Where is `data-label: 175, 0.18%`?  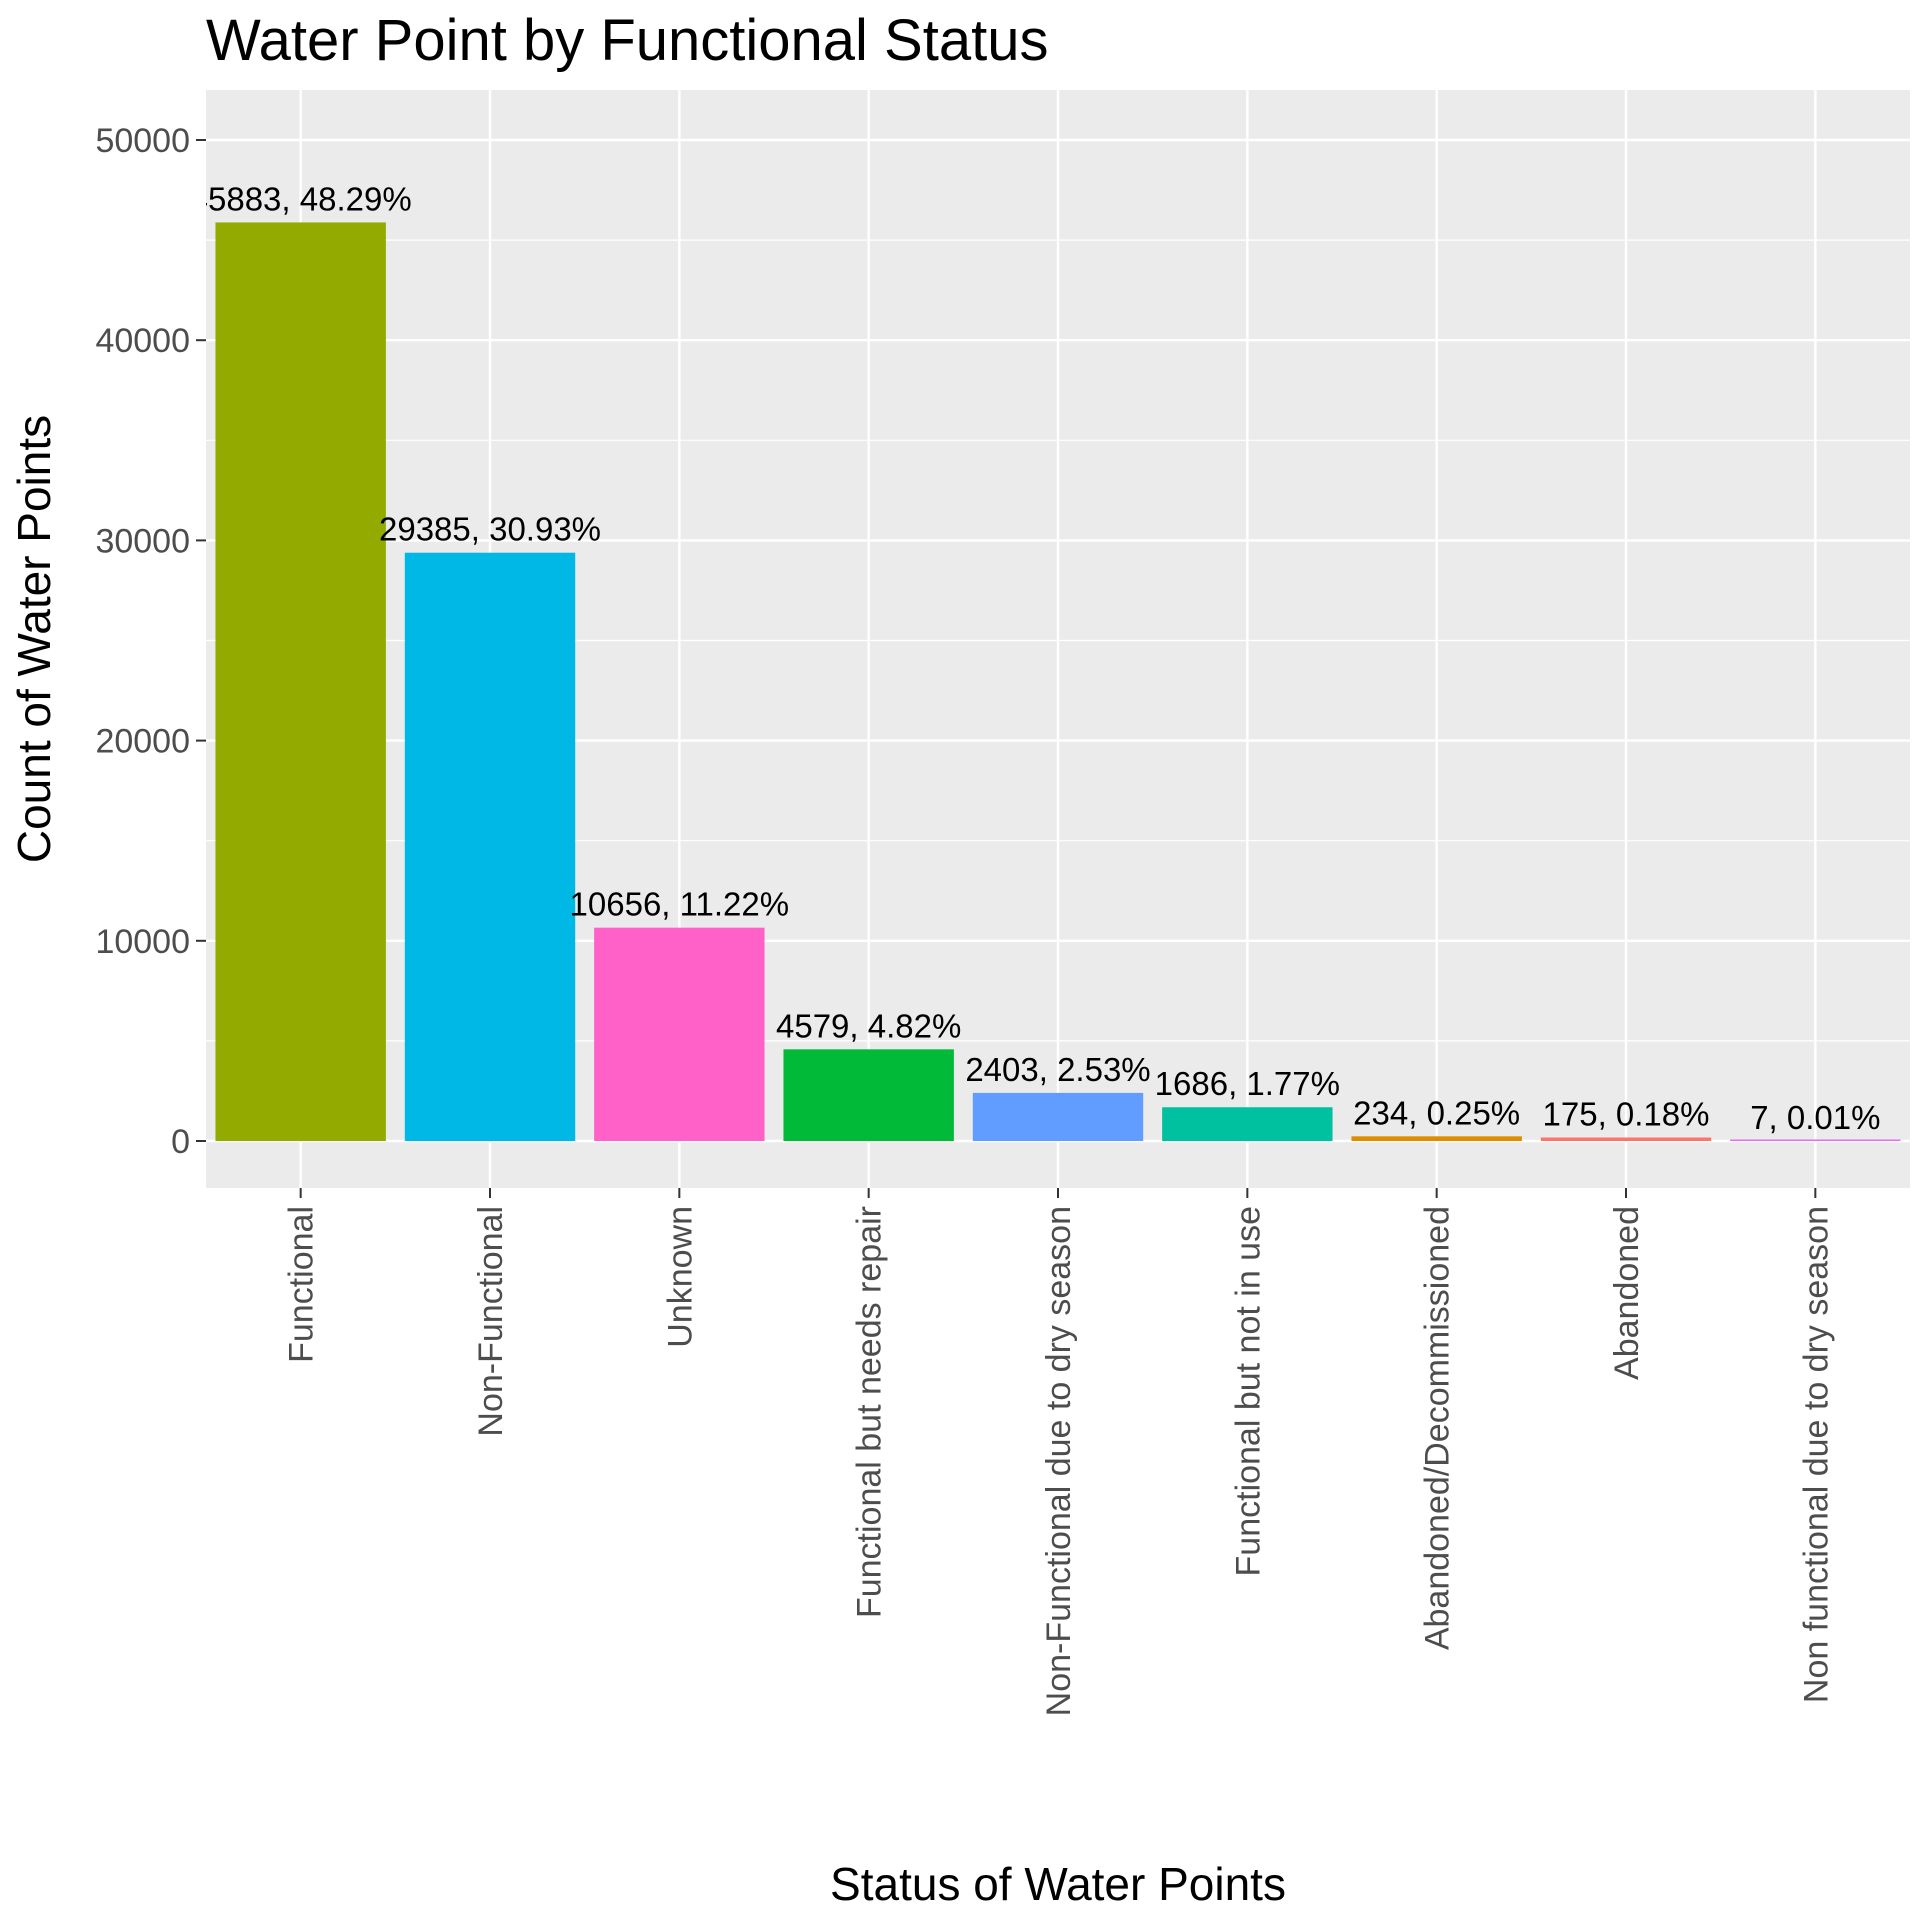
data-label: 175, 0.18% is located at coordinates (1626, 1113).